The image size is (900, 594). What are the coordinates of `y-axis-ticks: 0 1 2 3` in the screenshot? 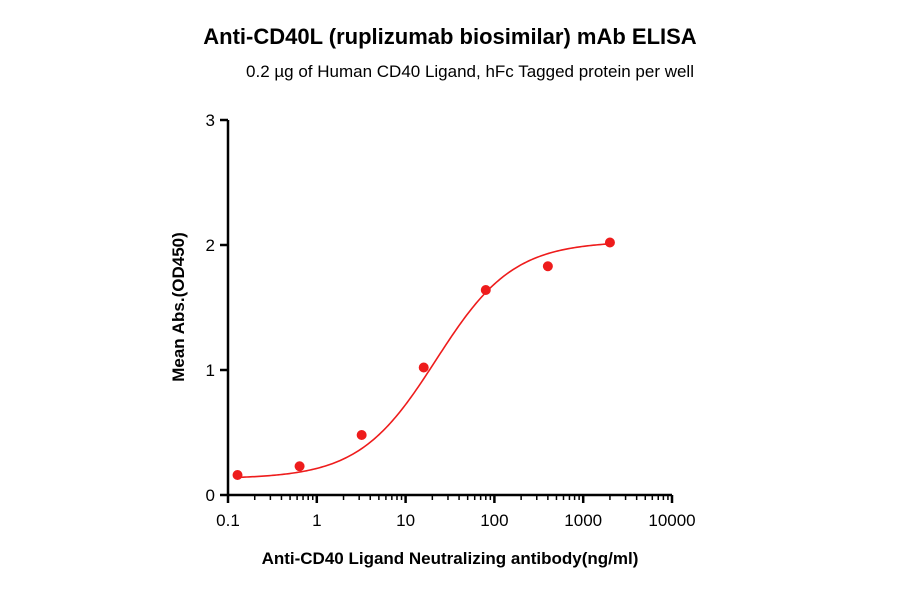 It's located at (217, 308).